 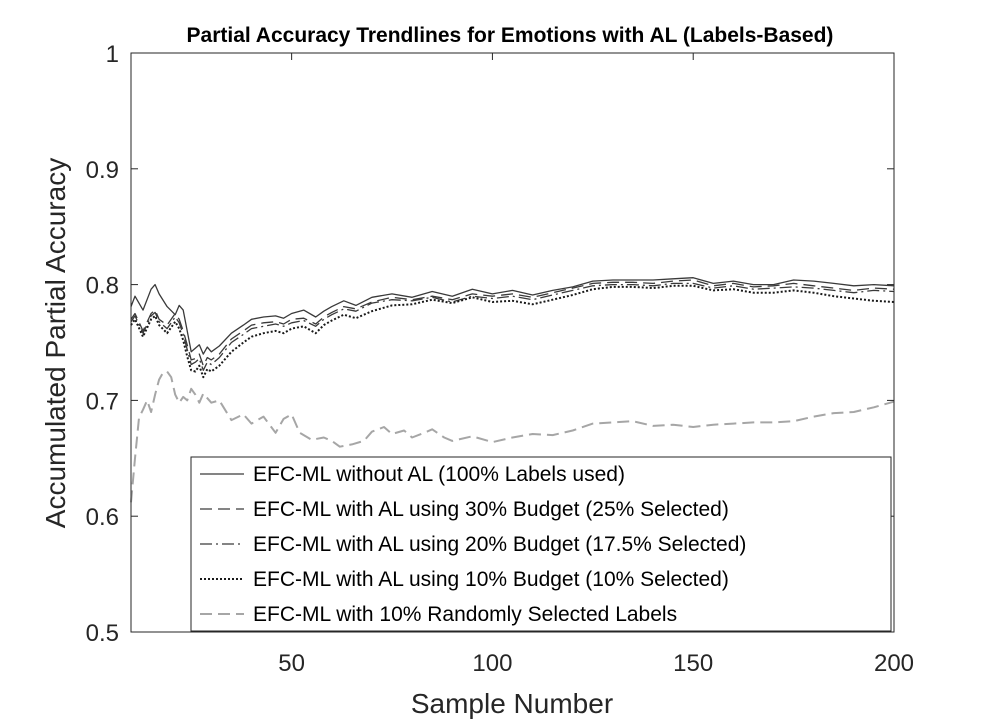 I want to click on y-tick-label: 0.7, so click(x=102, y=401).